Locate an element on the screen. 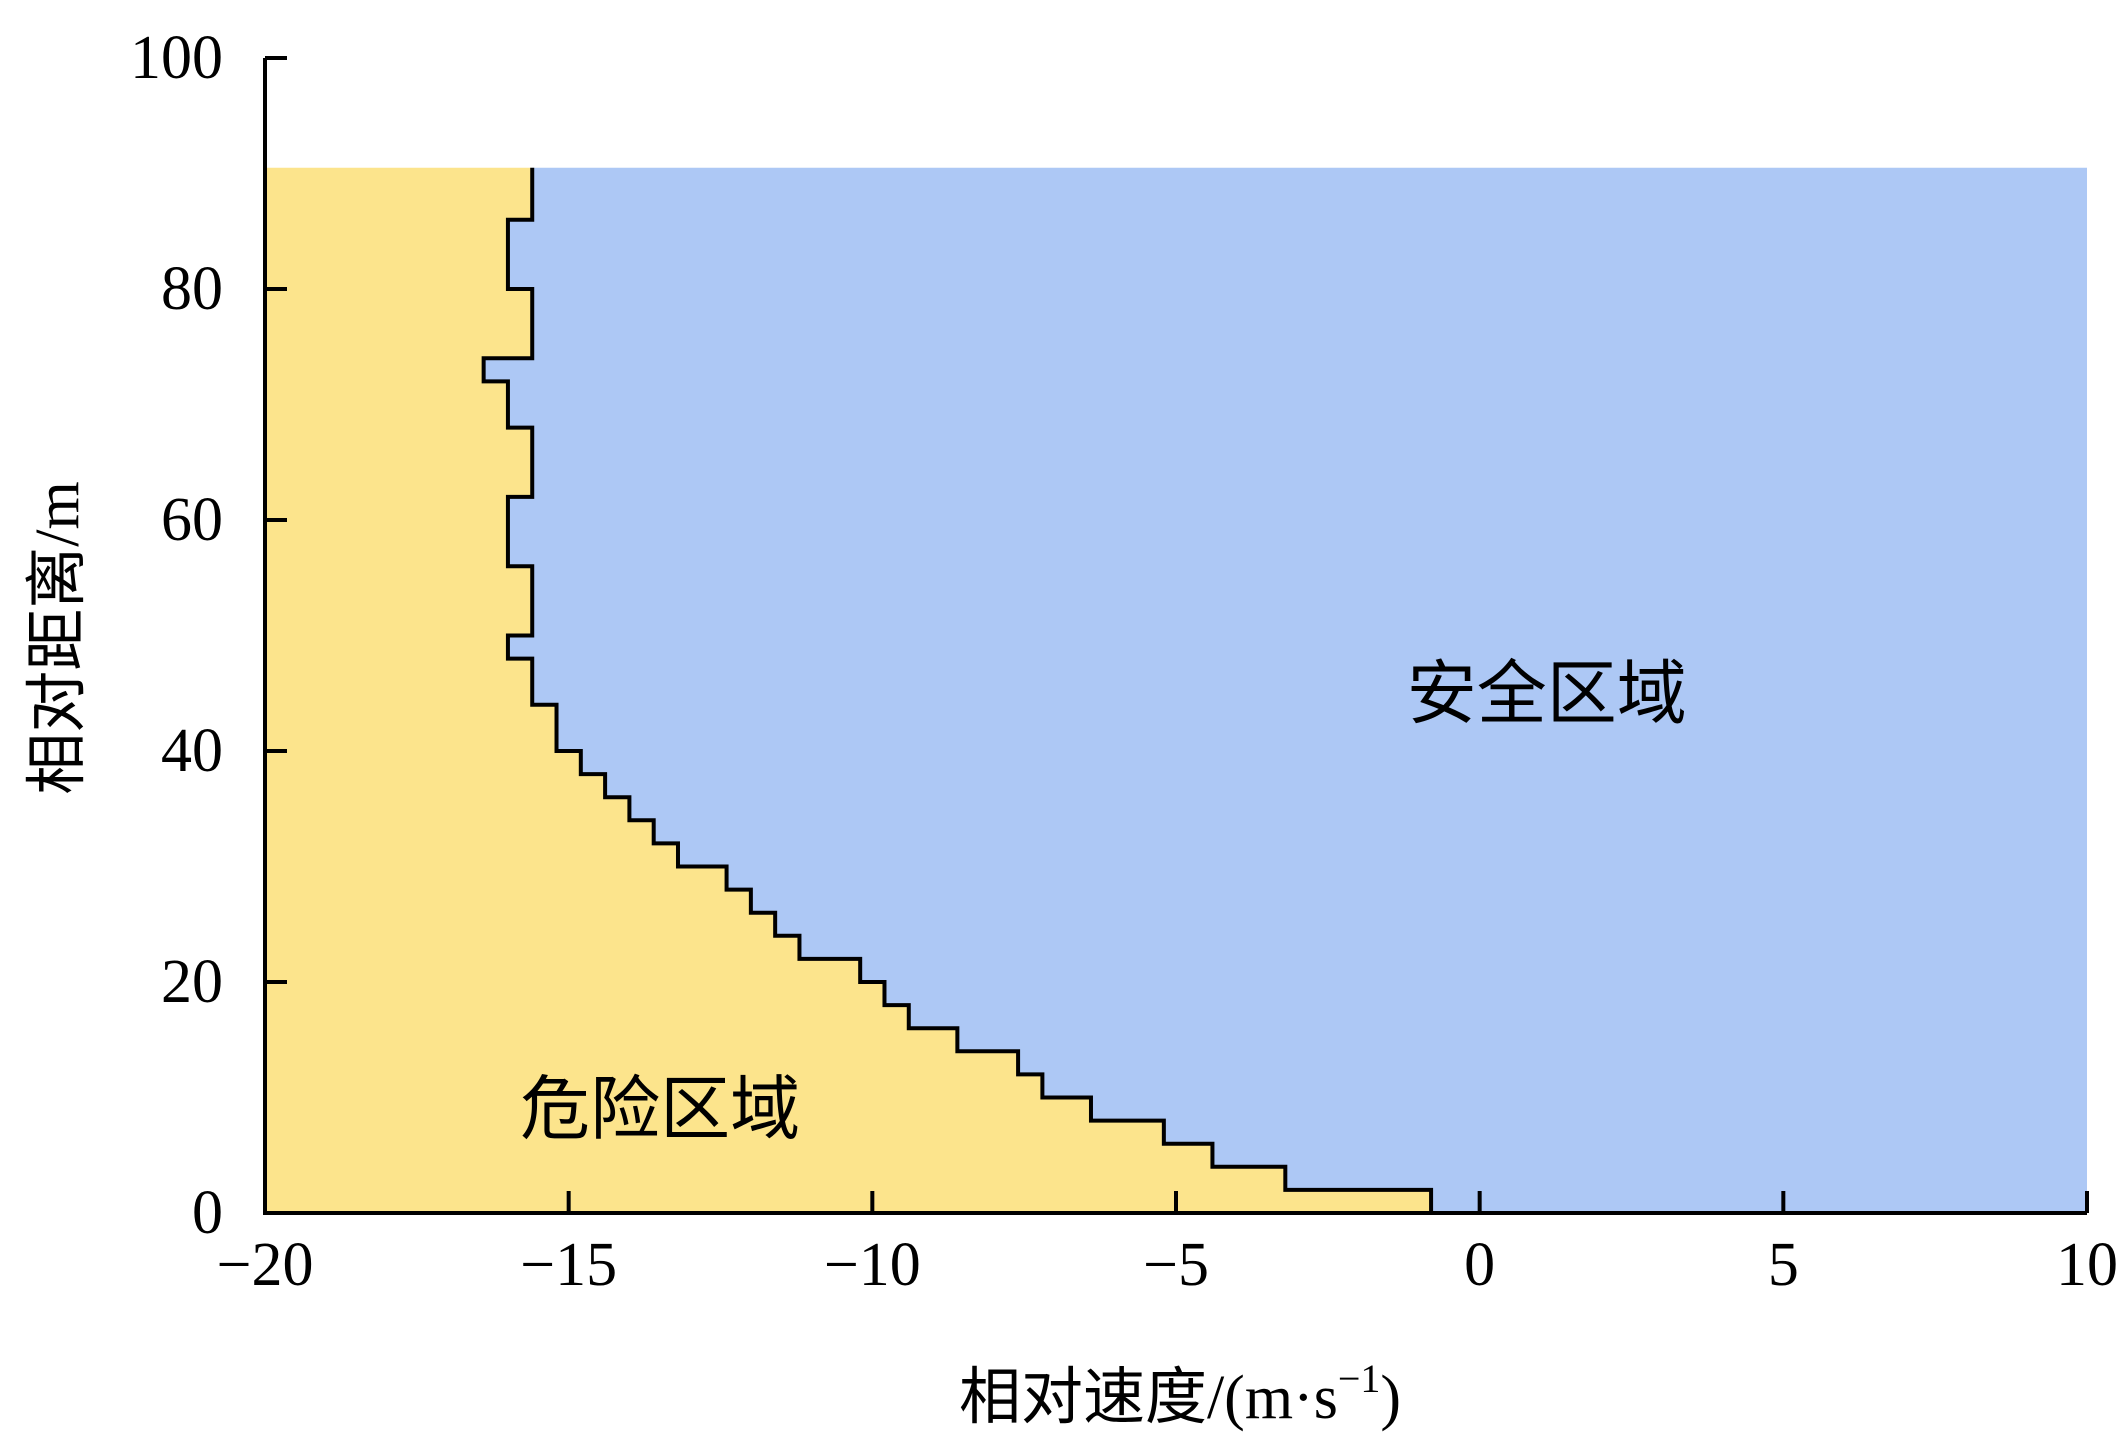 This screenshot has width=2126, height=1445. y-ticks: 0 20 40 60 80 100 is located at coordinates (208, 635).